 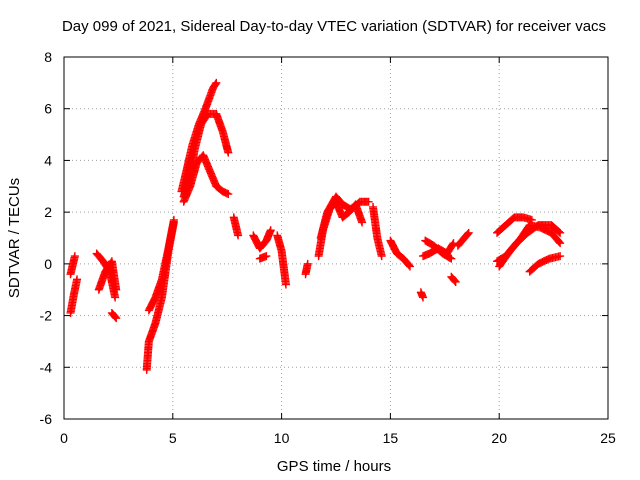 I want to click on y-tick-label: 0, so click(x=48, y=264).